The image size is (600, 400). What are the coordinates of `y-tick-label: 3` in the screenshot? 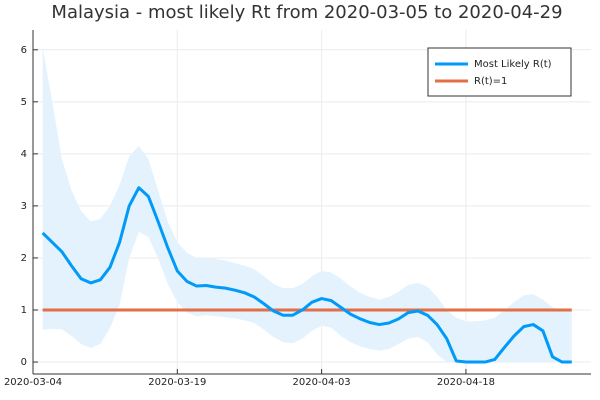 It's located at (24, 206).